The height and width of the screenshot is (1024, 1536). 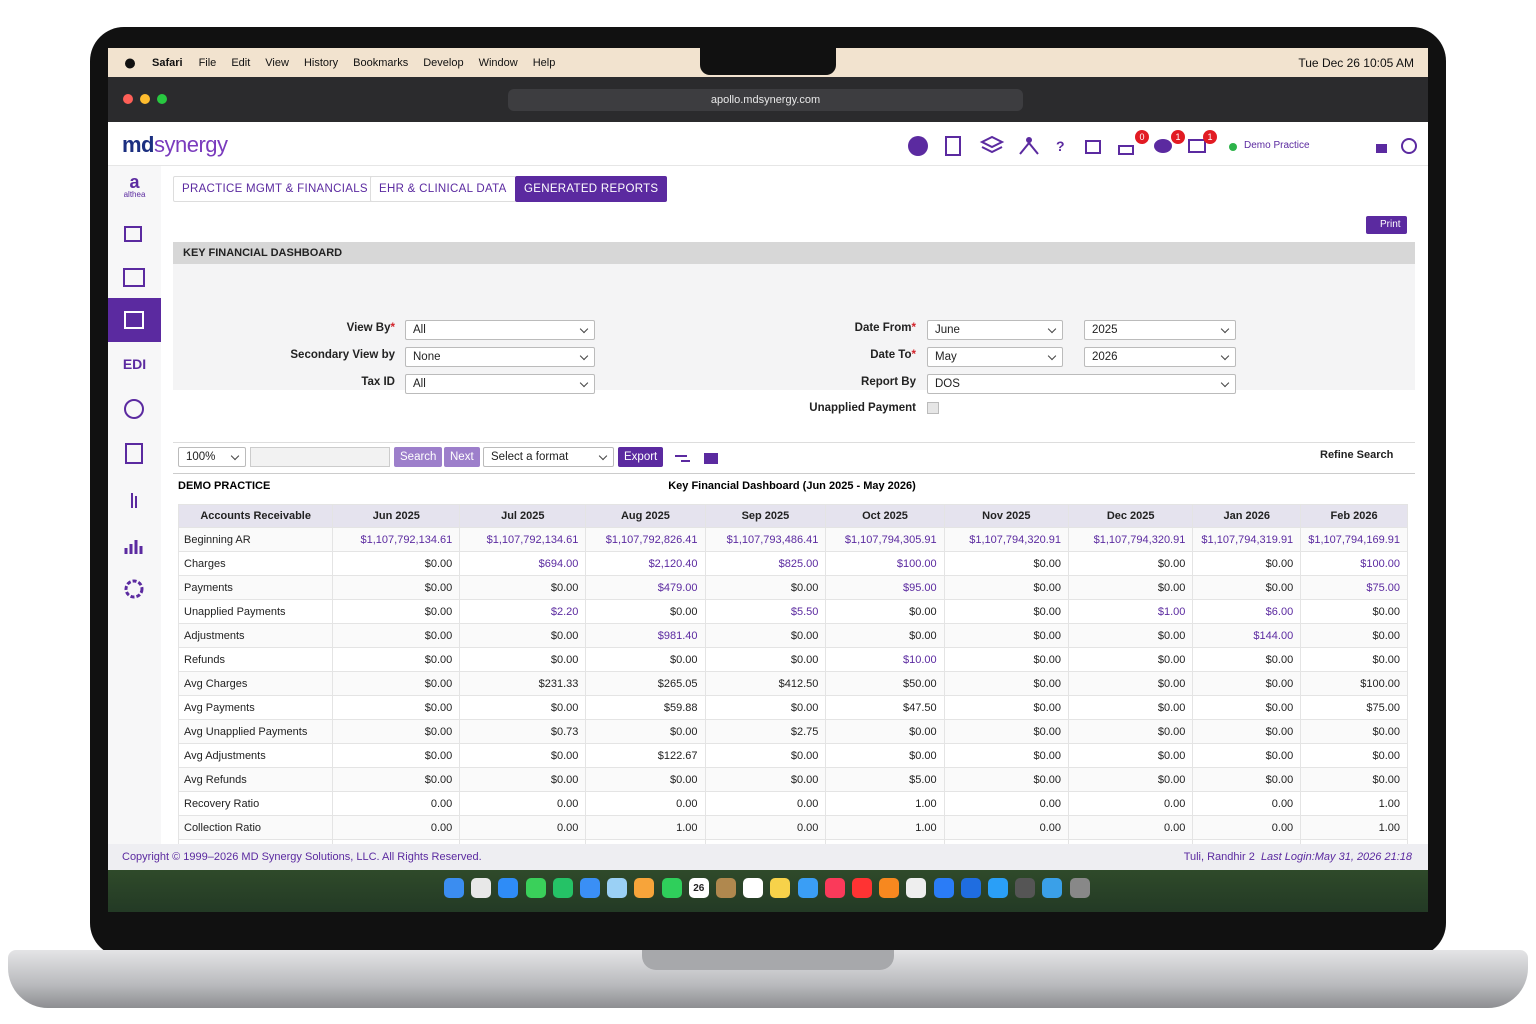 What do you see at coordinates (135, 453) in the screenshot?
I see `nav-docs` at bounding box center [135, 453].